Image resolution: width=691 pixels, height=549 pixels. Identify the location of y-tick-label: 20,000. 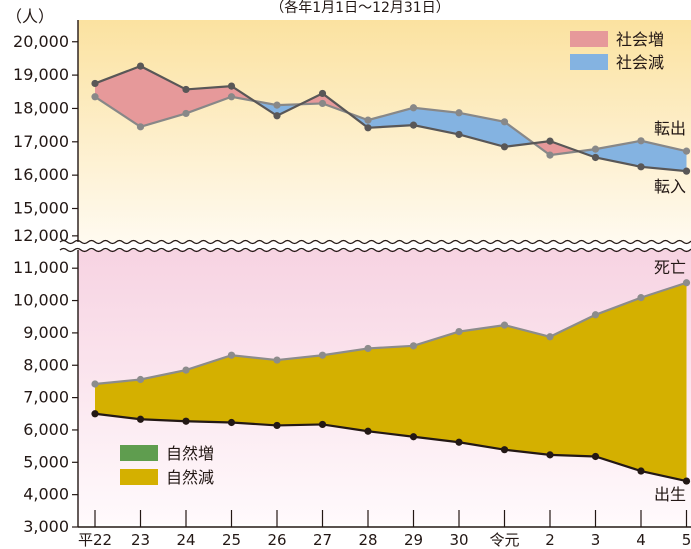
(41, 41).